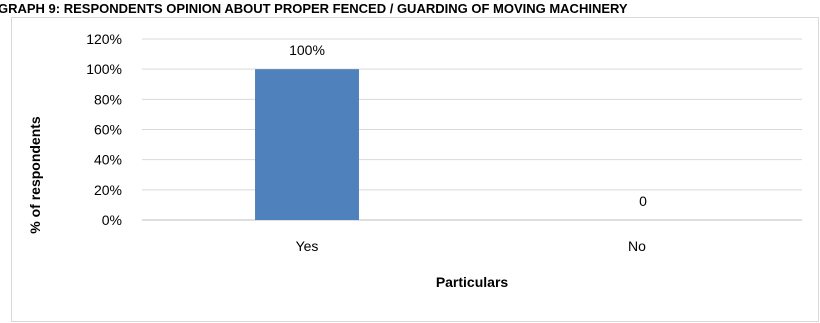  Describe the element at coordinates (108, 130) in the screenshot. I see `y-tick-label: 60%` at that location.